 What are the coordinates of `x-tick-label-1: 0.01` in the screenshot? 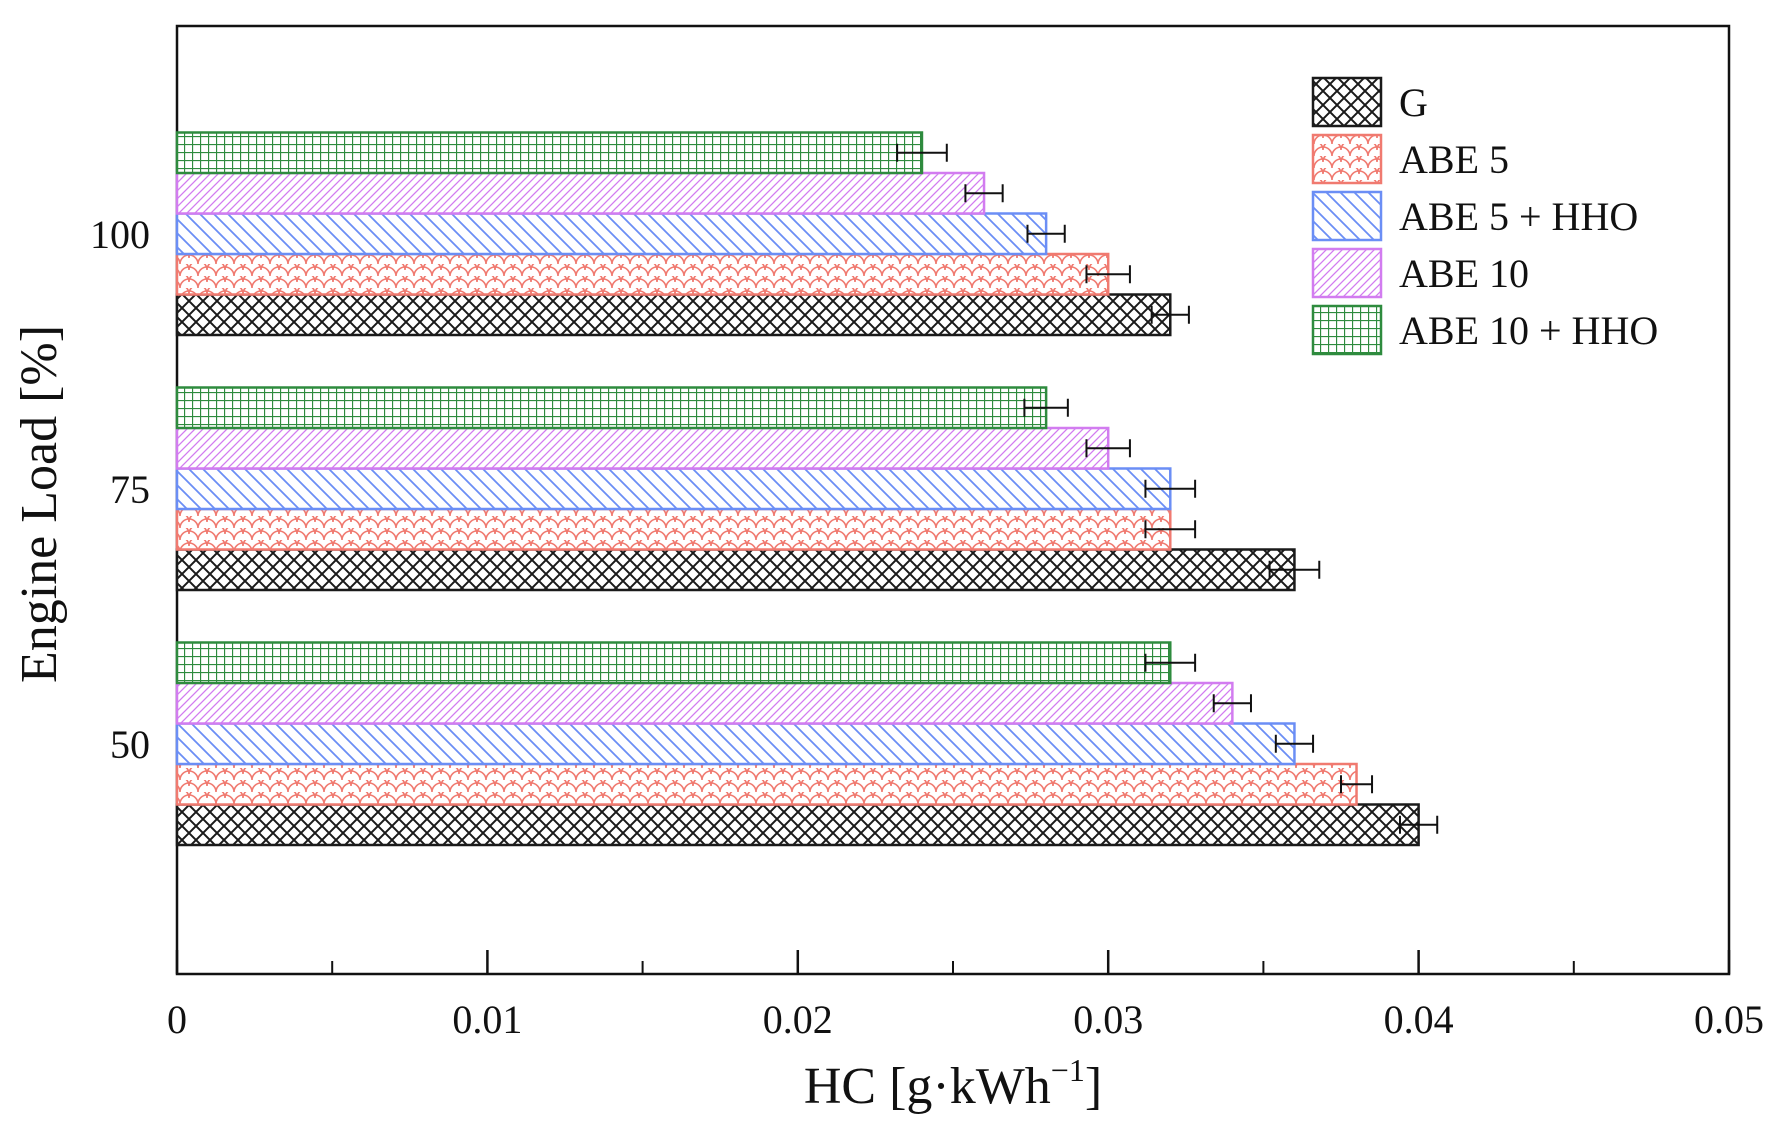 It's located at (487, 1019).